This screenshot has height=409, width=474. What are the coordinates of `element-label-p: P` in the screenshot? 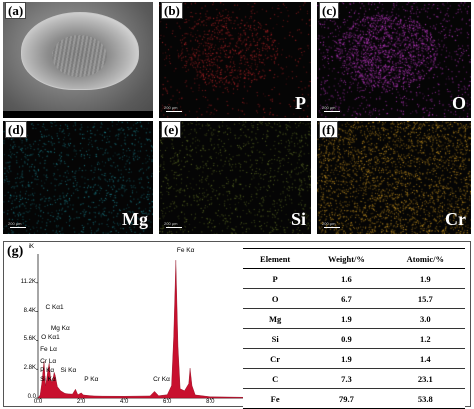 It's located at (300, 103).